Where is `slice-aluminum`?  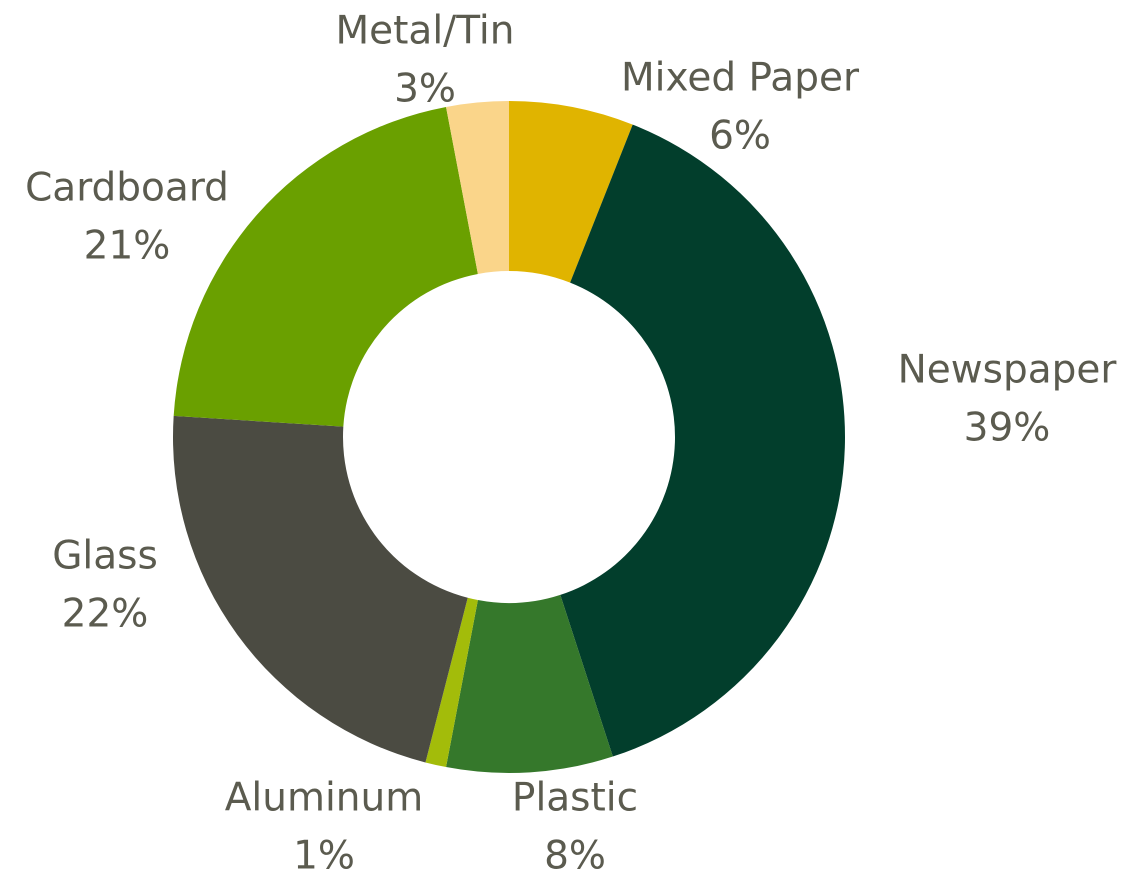 slice-aluminum is located at coordinates (451, 682).